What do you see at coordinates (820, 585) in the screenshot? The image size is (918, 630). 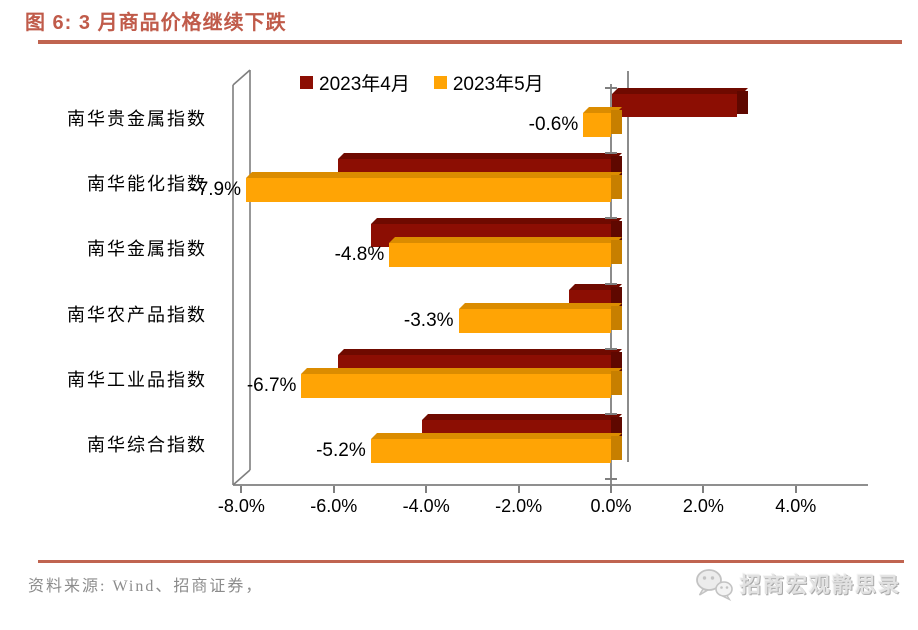 I see `brand-name: 招商宏观静思录` at bounding box center [820, 585].